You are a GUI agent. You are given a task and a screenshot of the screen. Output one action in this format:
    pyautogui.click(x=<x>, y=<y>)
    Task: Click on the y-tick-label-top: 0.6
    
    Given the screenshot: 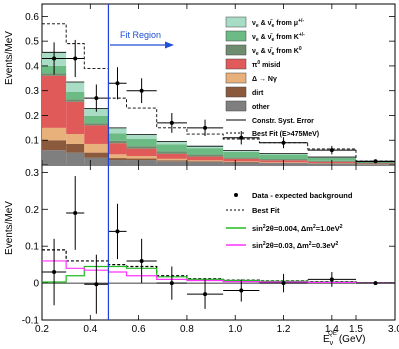 What is the action you would take?
    pyautogui.click(x=32, y=17)
    